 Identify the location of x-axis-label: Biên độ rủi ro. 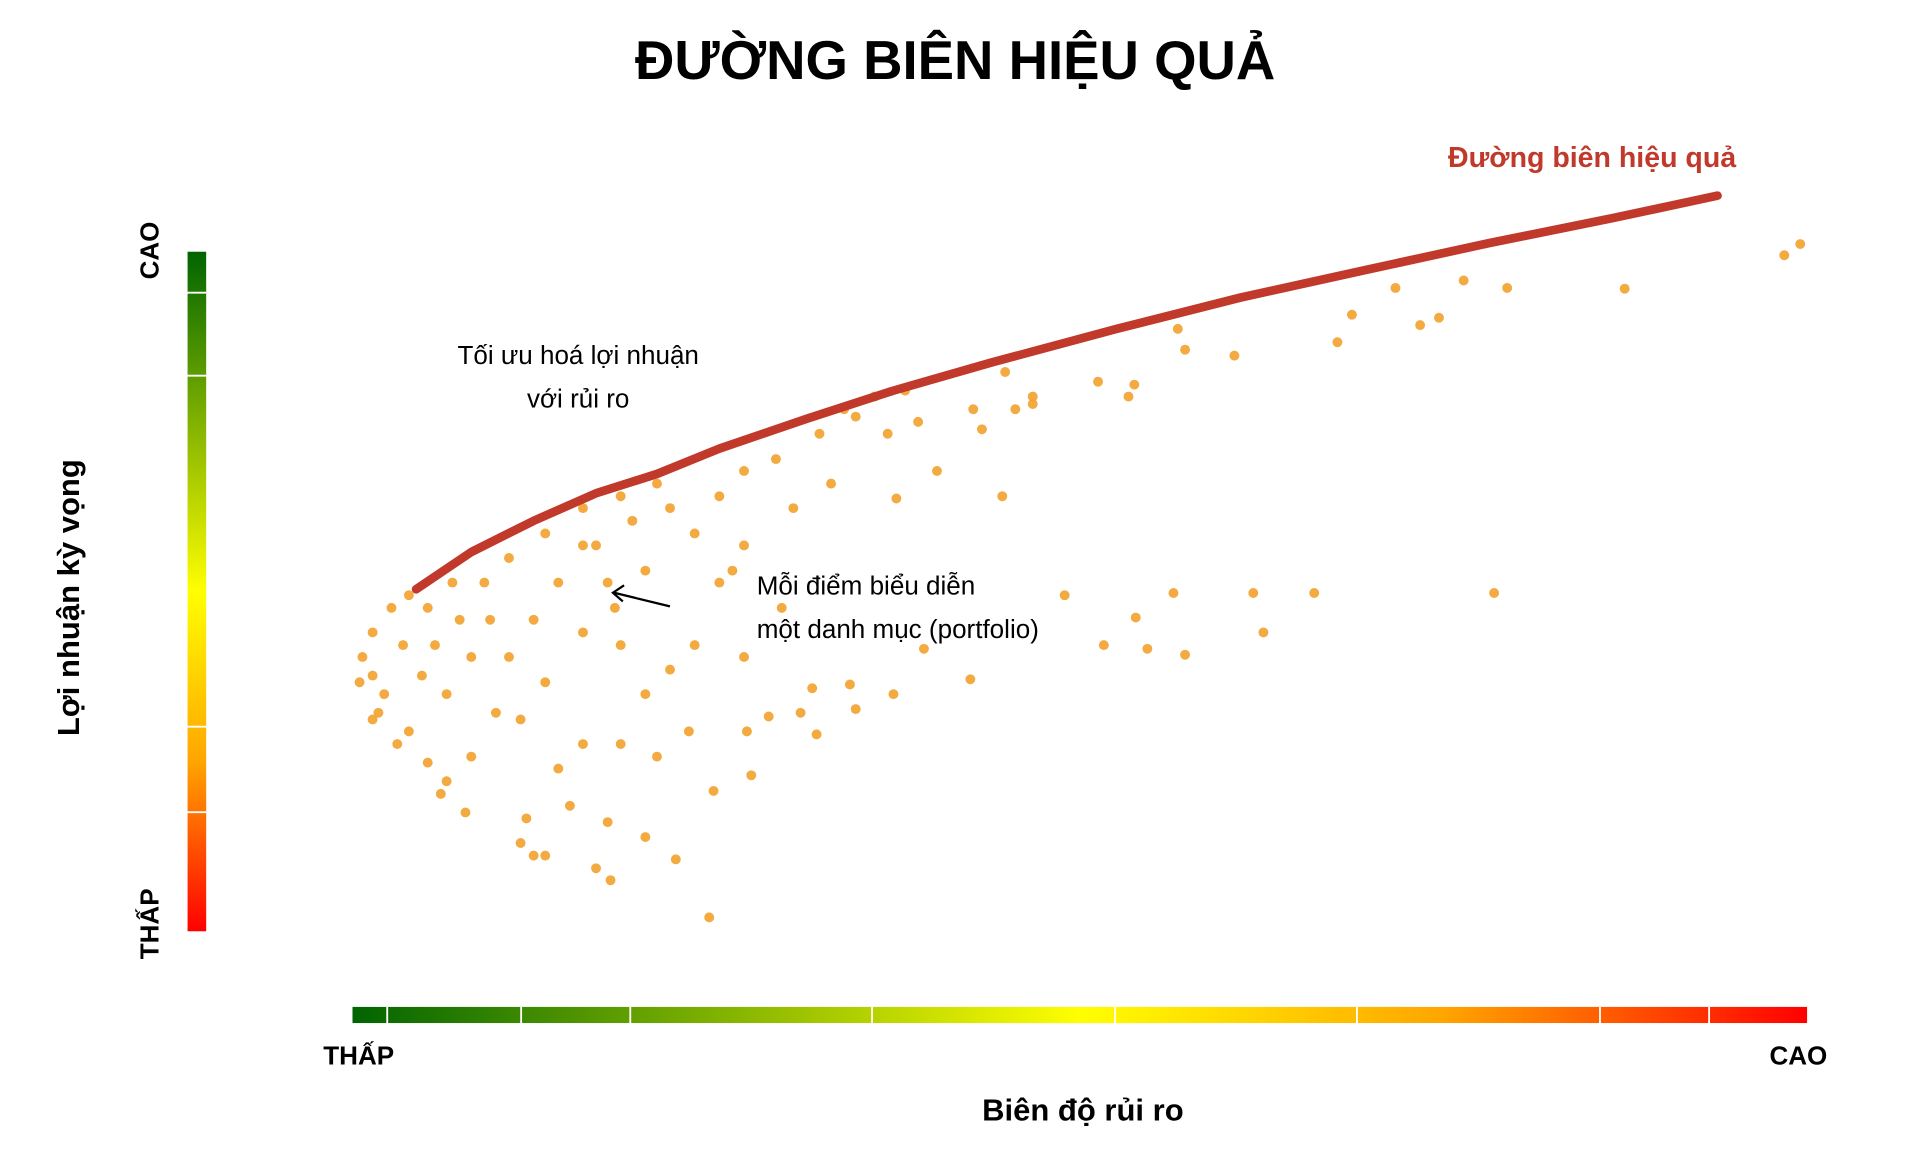
(1083, 1110).